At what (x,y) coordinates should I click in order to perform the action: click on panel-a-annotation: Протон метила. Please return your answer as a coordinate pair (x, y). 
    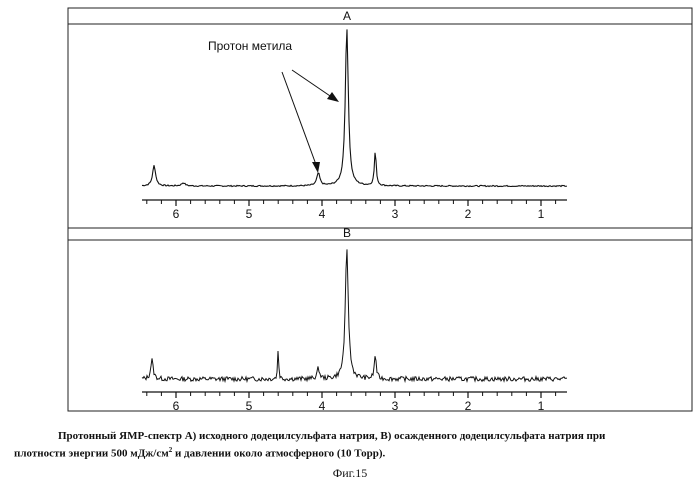
    Looking at the image, I should click on (250, 46).